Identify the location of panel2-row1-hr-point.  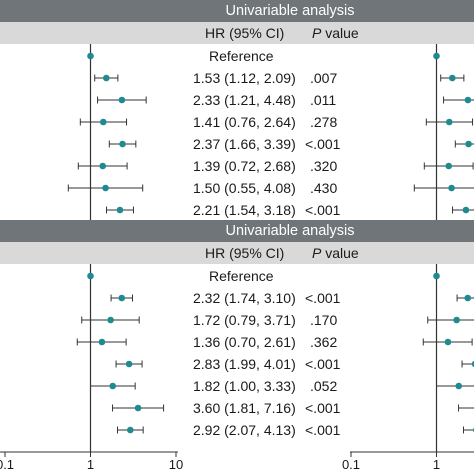
(122, 298).